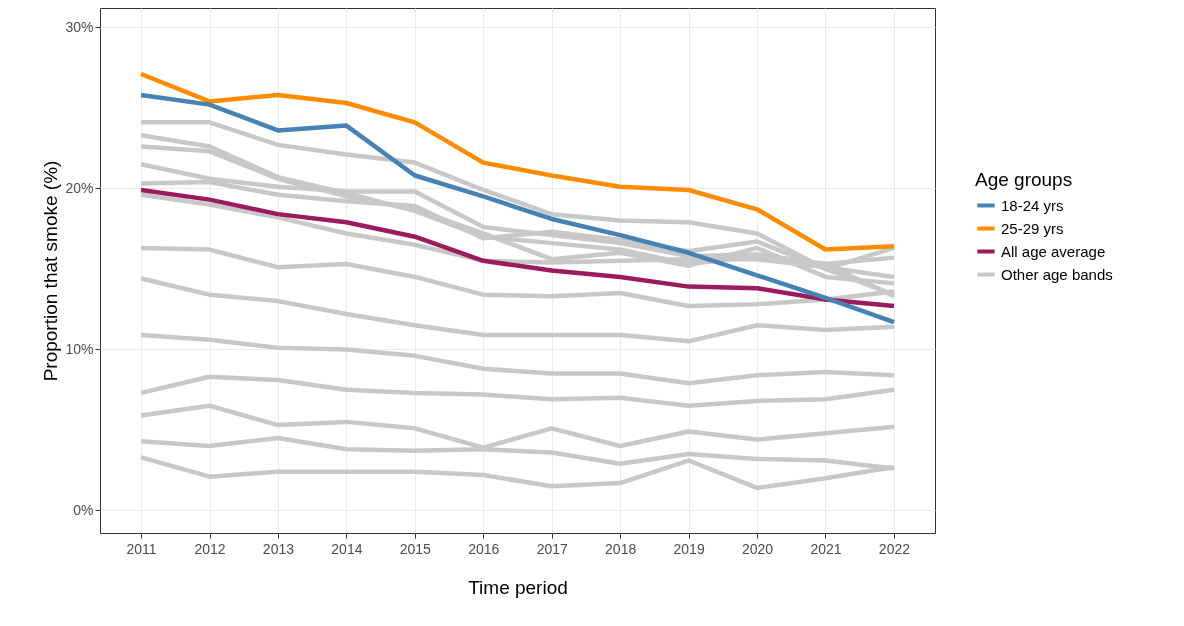 The height and width of the screenshot is (626, 1184). Describe the element at coordinates (826, 548) in the screenshot. I see `x-tick-label: 2021` at that location.